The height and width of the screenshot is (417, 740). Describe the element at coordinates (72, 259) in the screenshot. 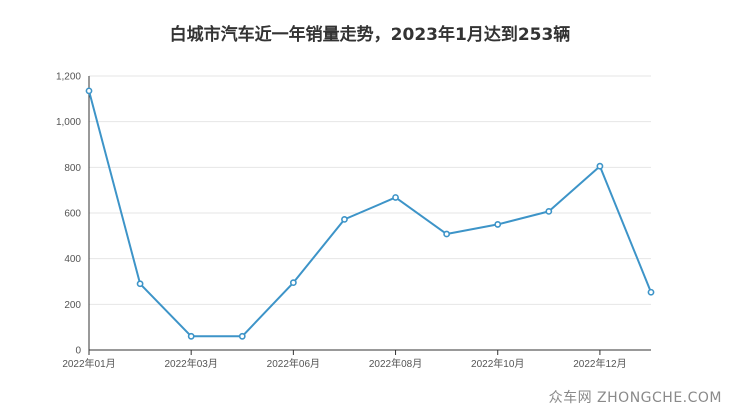

I see `y-tick-label: 400` at that location.